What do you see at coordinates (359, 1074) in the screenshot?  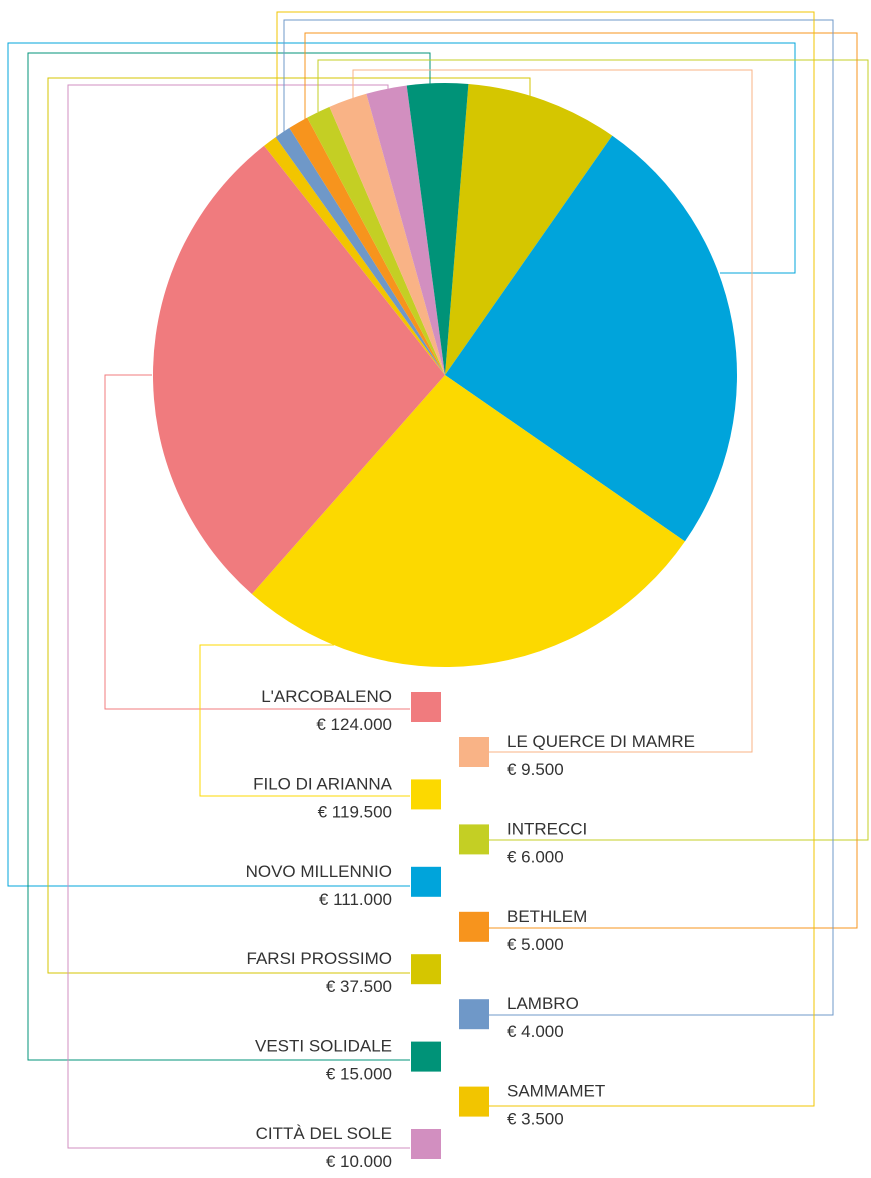 I see `value-label: € 15.000` at bounding box center [359, 1074].